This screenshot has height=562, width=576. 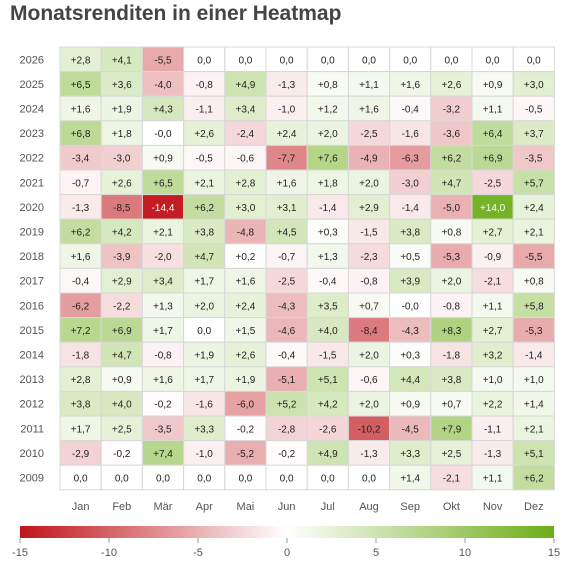 I want to click on cell-value-label: +2,9, so click(x=369, y=208).